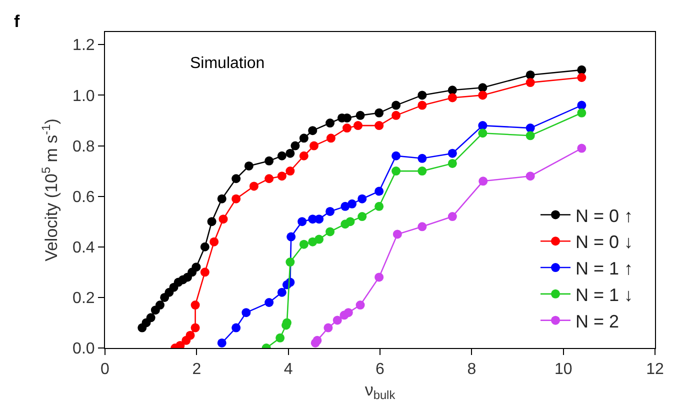 Image resolution: width=677 pixels, height=409 pixels. I want to click on y-tick-label: 0.8, so click(83, 147).